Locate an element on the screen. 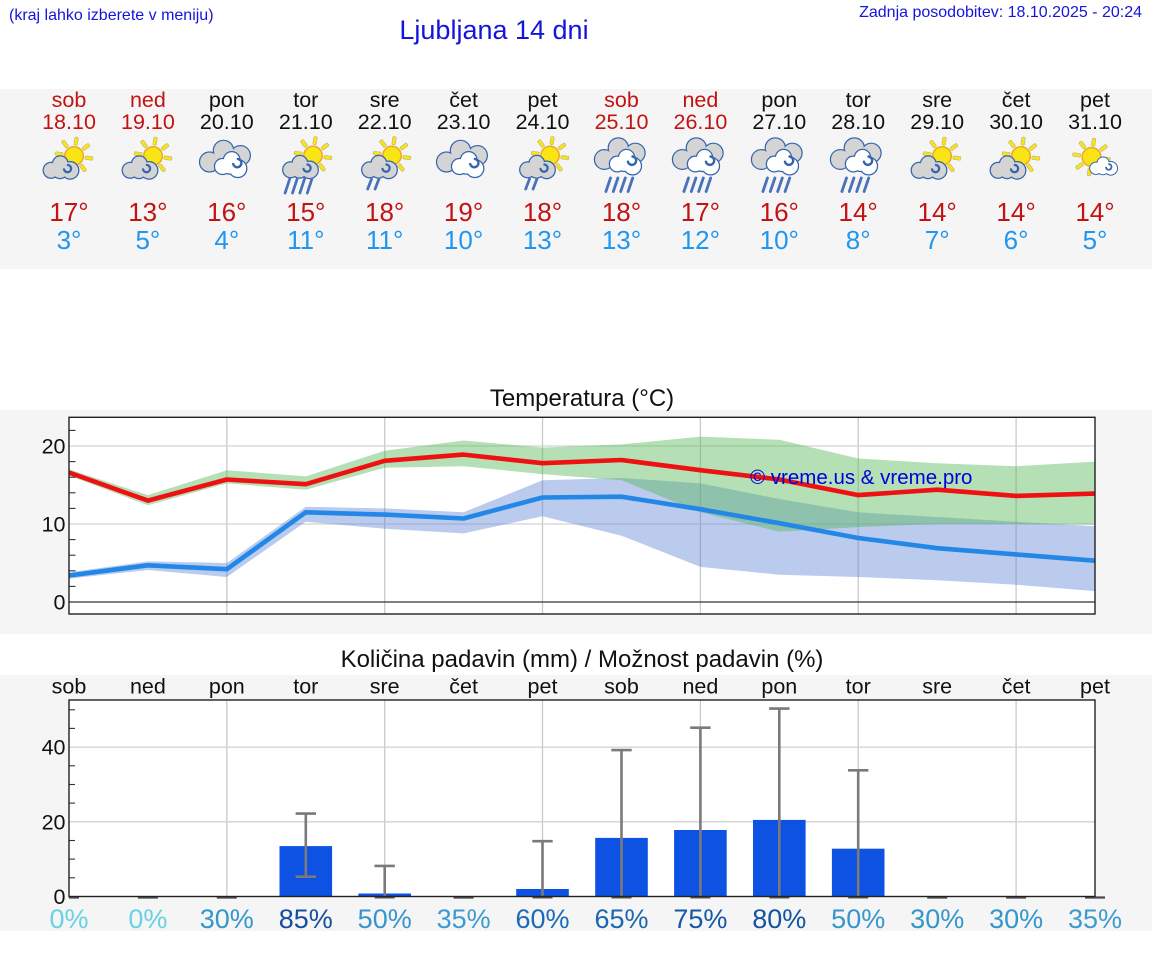 The image size is (1152, 975). svg-text: 10 is located at coordinates (54, 525).